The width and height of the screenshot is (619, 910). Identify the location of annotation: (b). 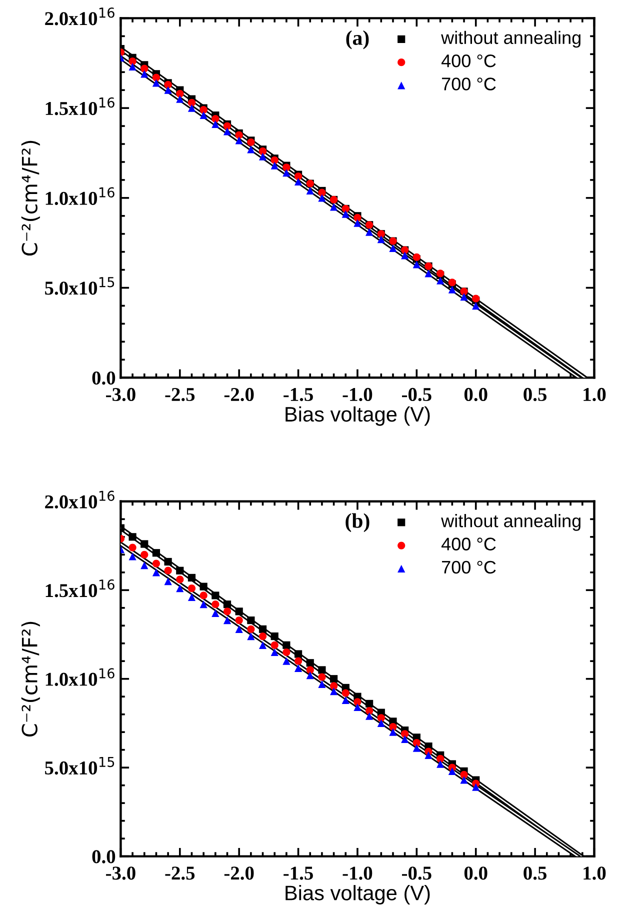
(358, 522).